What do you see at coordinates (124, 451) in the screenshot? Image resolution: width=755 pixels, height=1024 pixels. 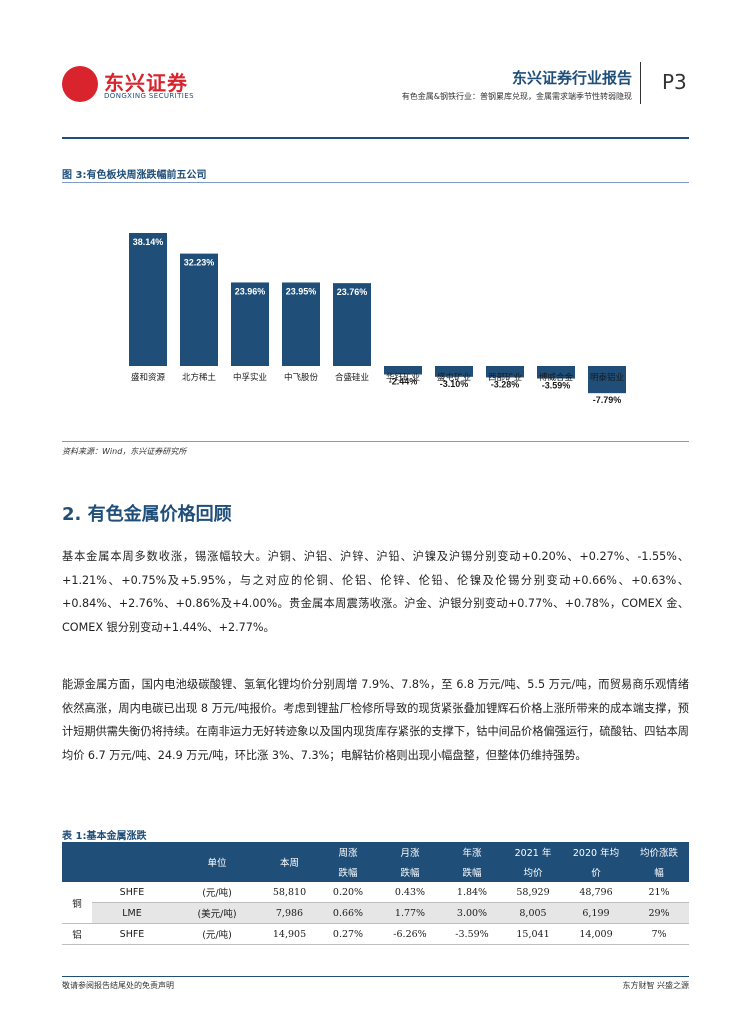 I see `figure-source: 资料来源：Wind，东兴证券研究所` at bounding box center [124, 451].